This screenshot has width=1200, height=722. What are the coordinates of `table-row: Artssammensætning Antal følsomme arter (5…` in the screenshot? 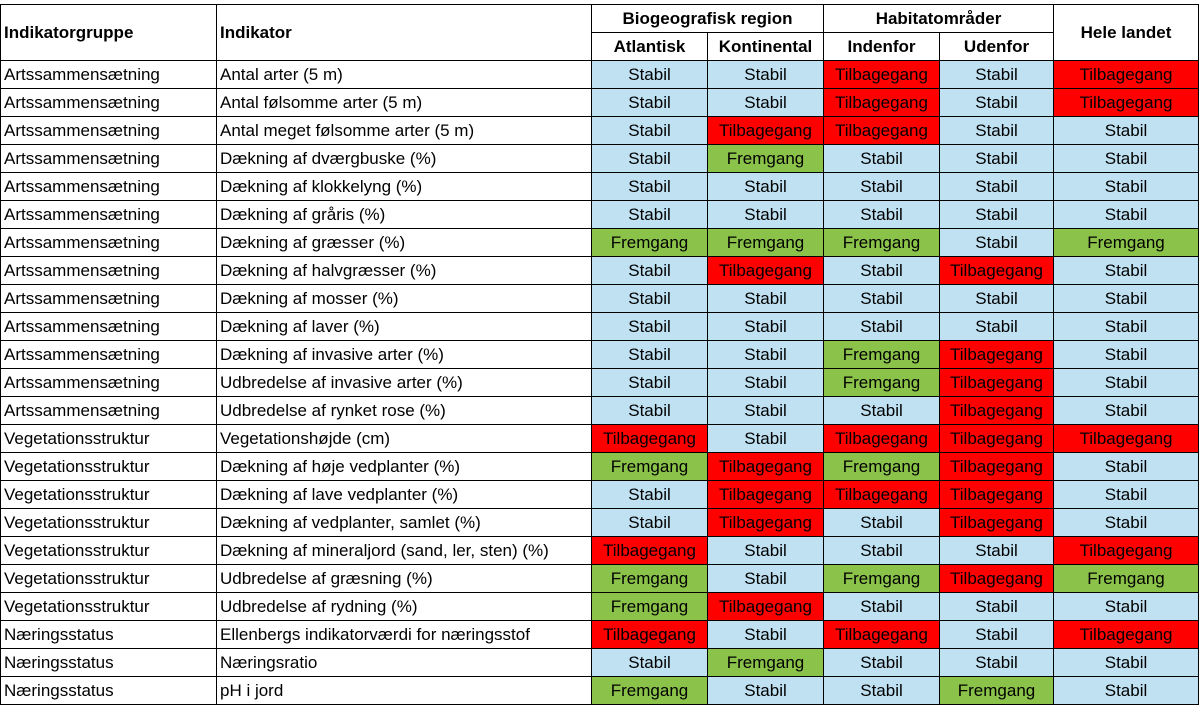 It's located at (600, 102).